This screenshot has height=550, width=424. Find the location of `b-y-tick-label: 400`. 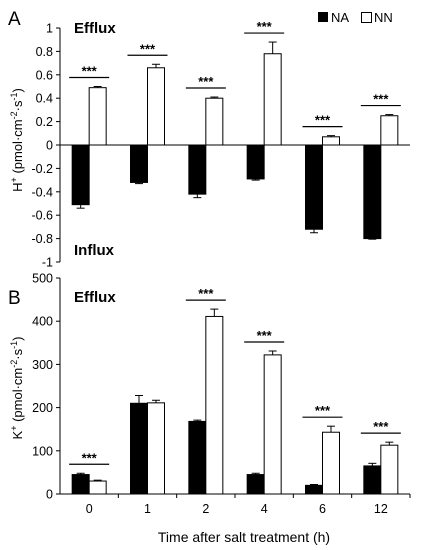

b-y-tick-label: 400 is located at coordinates (42, 322).